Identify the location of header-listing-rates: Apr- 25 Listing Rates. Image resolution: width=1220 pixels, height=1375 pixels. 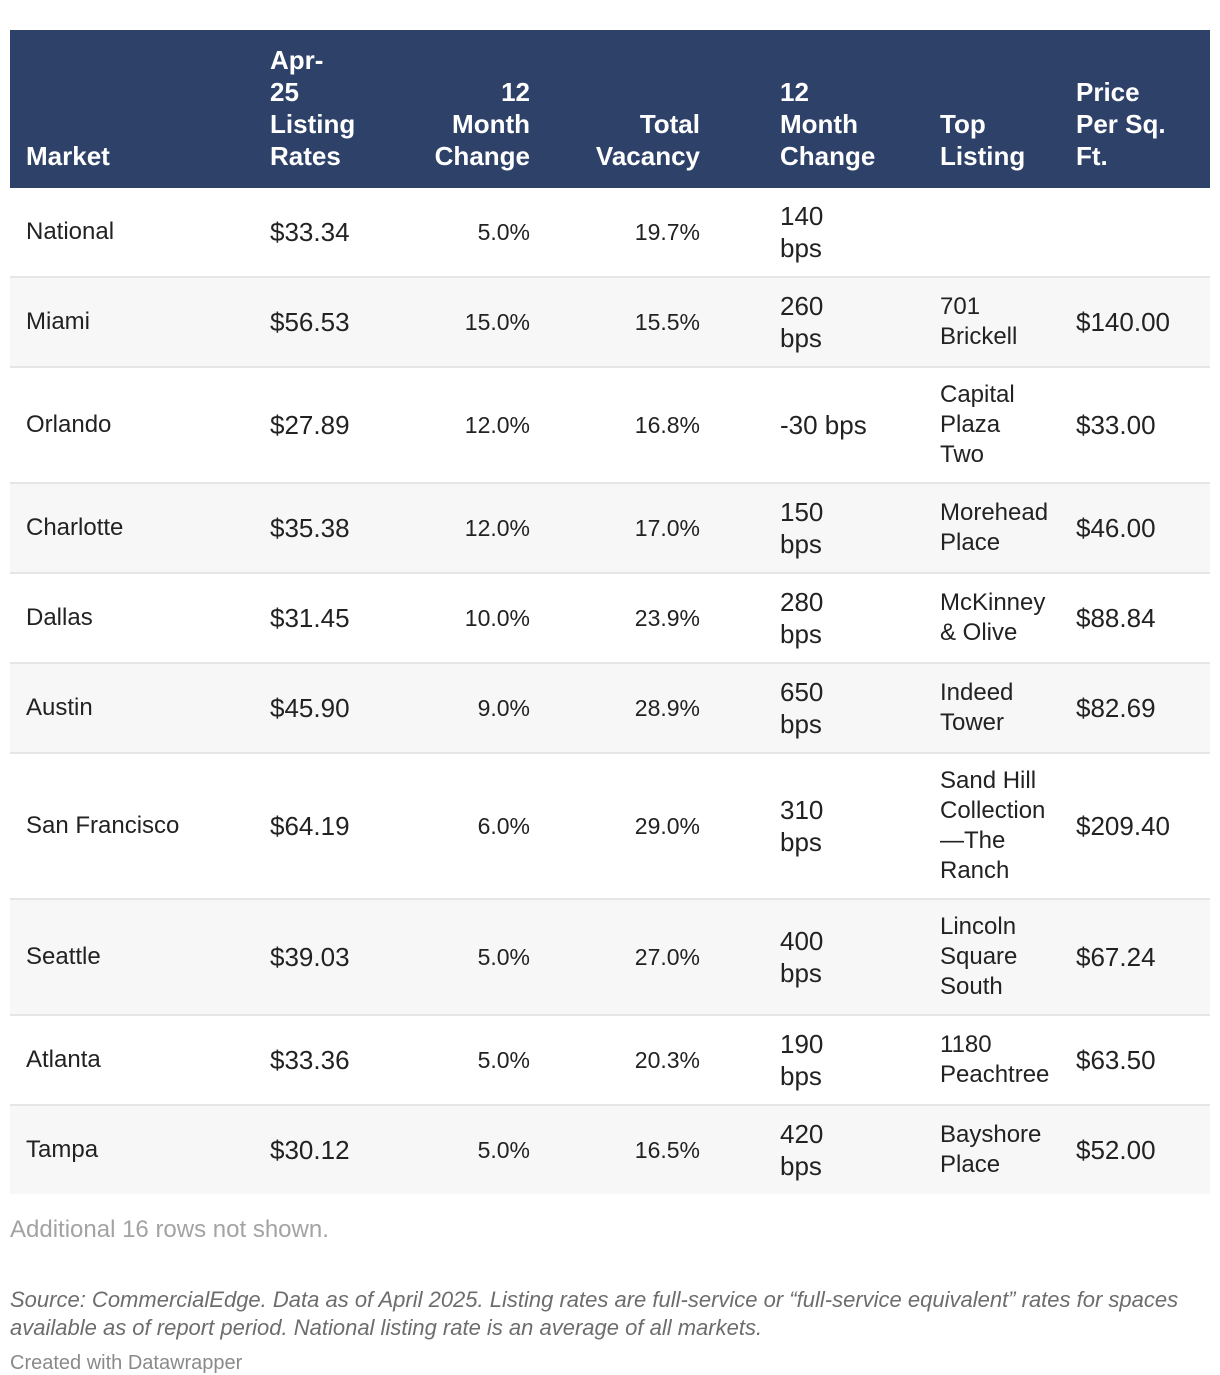
(324, 109).